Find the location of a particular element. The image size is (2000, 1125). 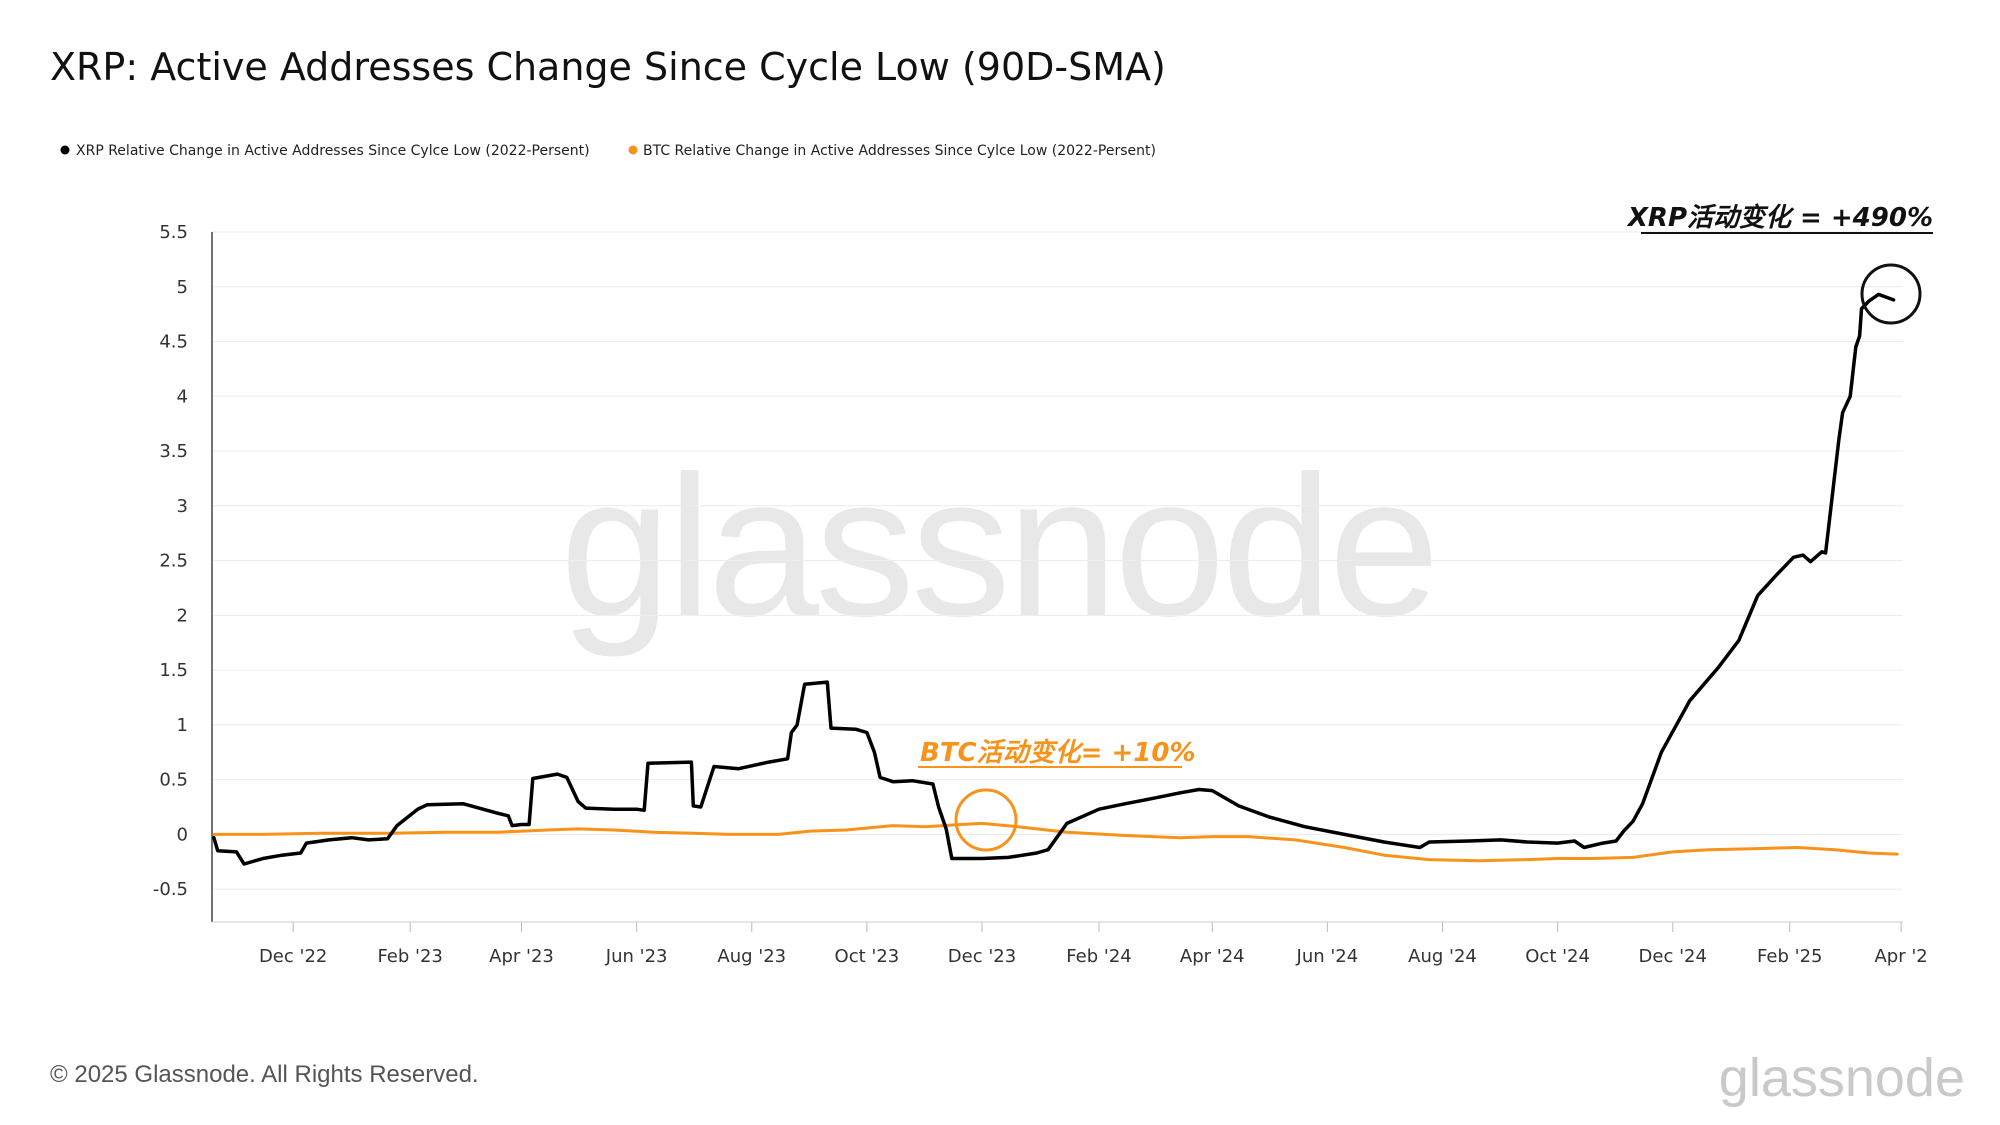

y-axis: 5.5 5 4.5 4 3.5 3 2.5 2 1.5 1 0.5 0 -0.5 is located at coordinates (170, 561).